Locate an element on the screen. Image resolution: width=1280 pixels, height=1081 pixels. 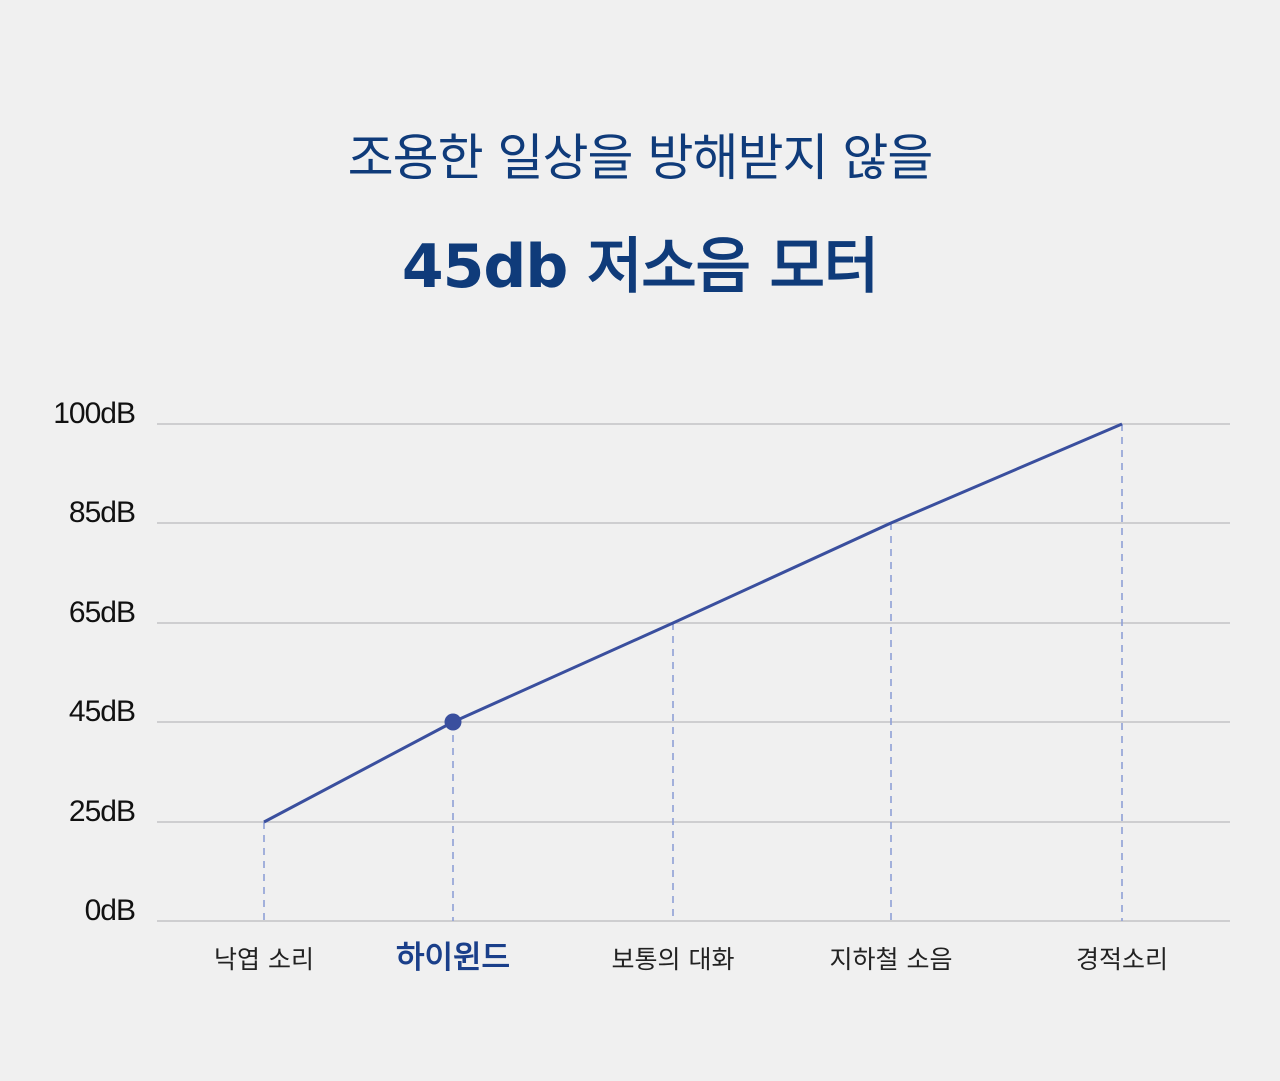
y-tick-label: 65dB is located at coordinates (102, 612).